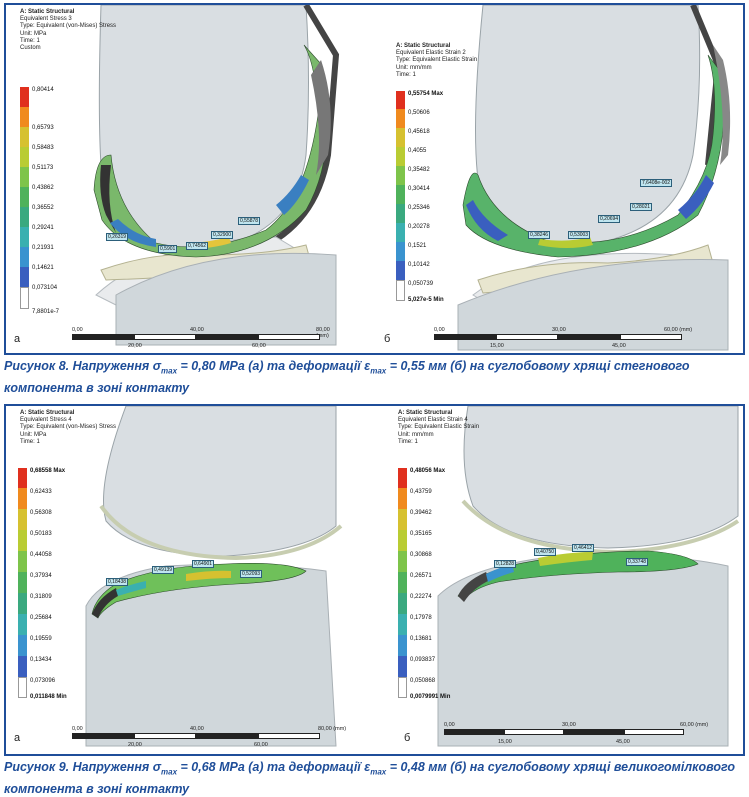  I want to click on legend-label: 0,80414, so click(43, 90).